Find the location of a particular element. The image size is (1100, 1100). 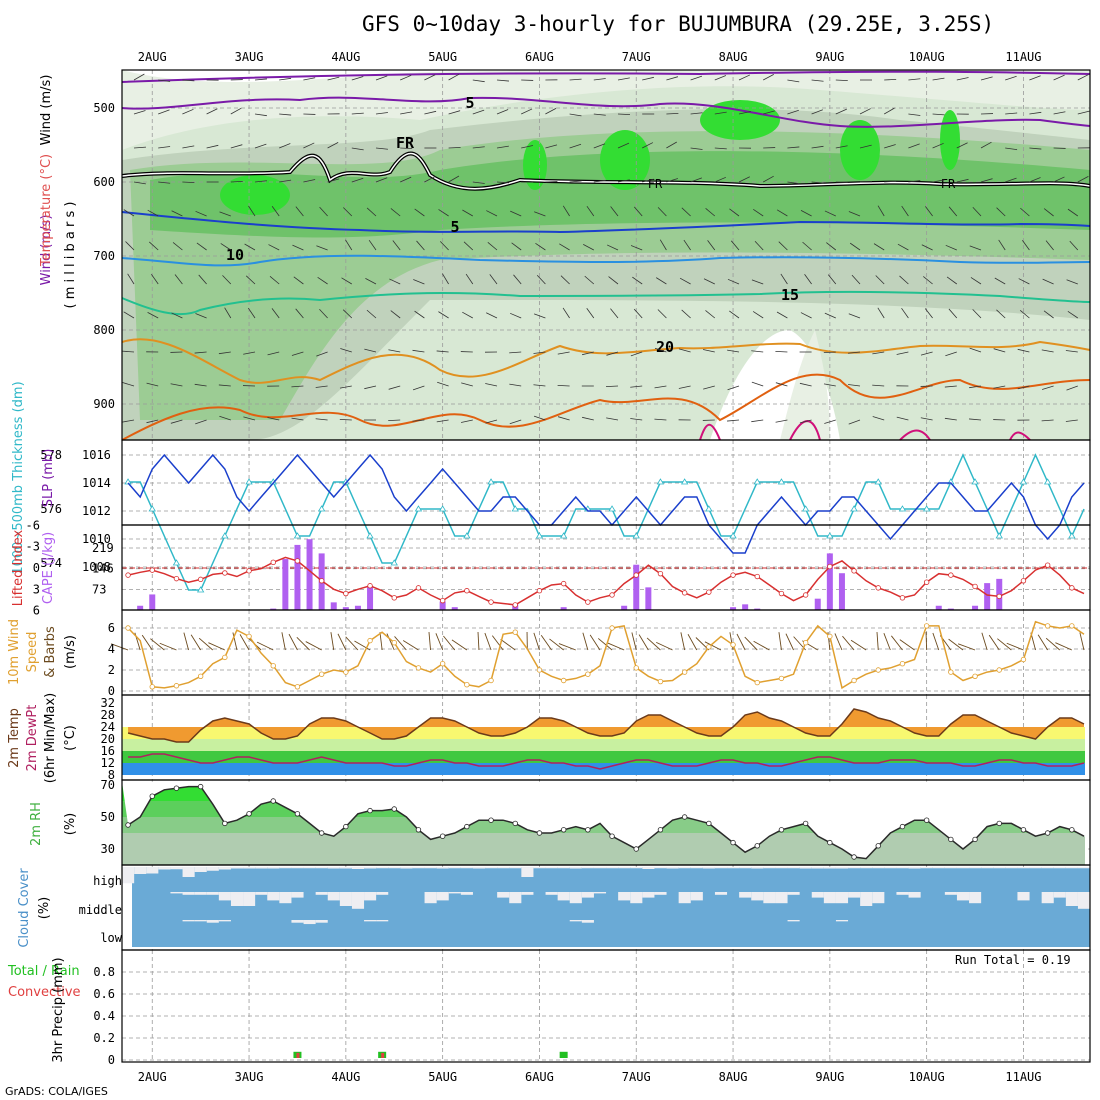

p5-label-a: 2m Temp is located at coordinates (14, 738).